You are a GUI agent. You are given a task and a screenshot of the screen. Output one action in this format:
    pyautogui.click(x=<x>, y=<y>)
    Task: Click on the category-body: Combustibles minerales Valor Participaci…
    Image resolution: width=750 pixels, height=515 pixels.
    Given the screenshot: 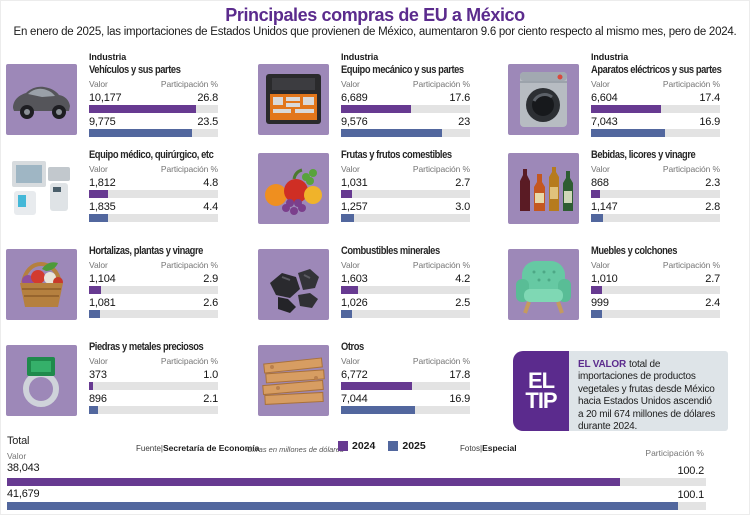 What is the action you would take?
    pyautogui.click(x=405, y=291)
    